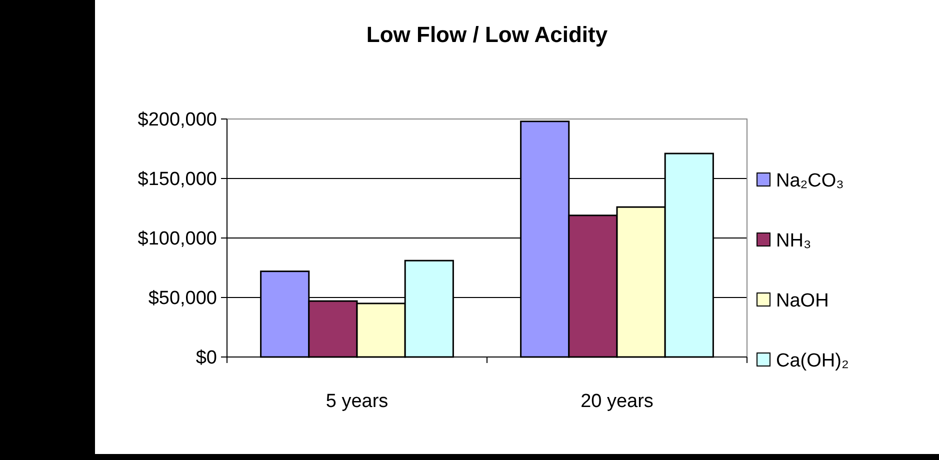 Image resolution: width=939 pixels, height=460 pixels. I want to click on legend-label: Na₂CO₃, so click(810, 181).